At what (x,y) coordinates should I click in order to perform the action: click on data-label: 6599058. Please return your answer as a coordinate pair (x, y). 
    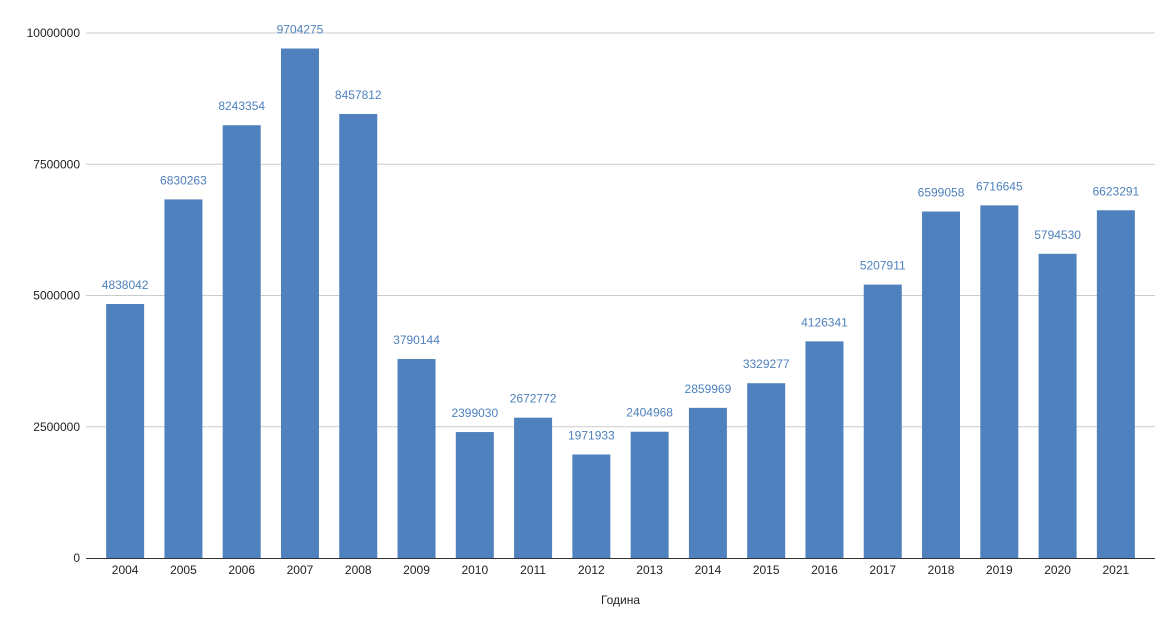
    Looking at the image, I should click on (941, 193).